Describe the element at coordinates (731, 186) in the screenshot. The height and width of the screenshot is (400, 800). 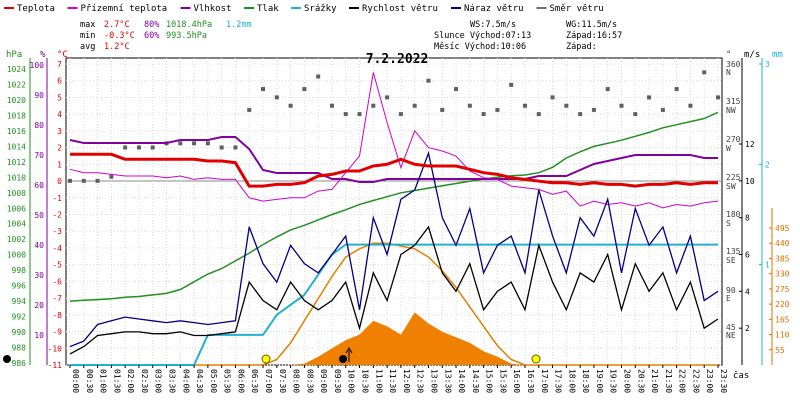
I see `direction-tick-label: SW` at that location.